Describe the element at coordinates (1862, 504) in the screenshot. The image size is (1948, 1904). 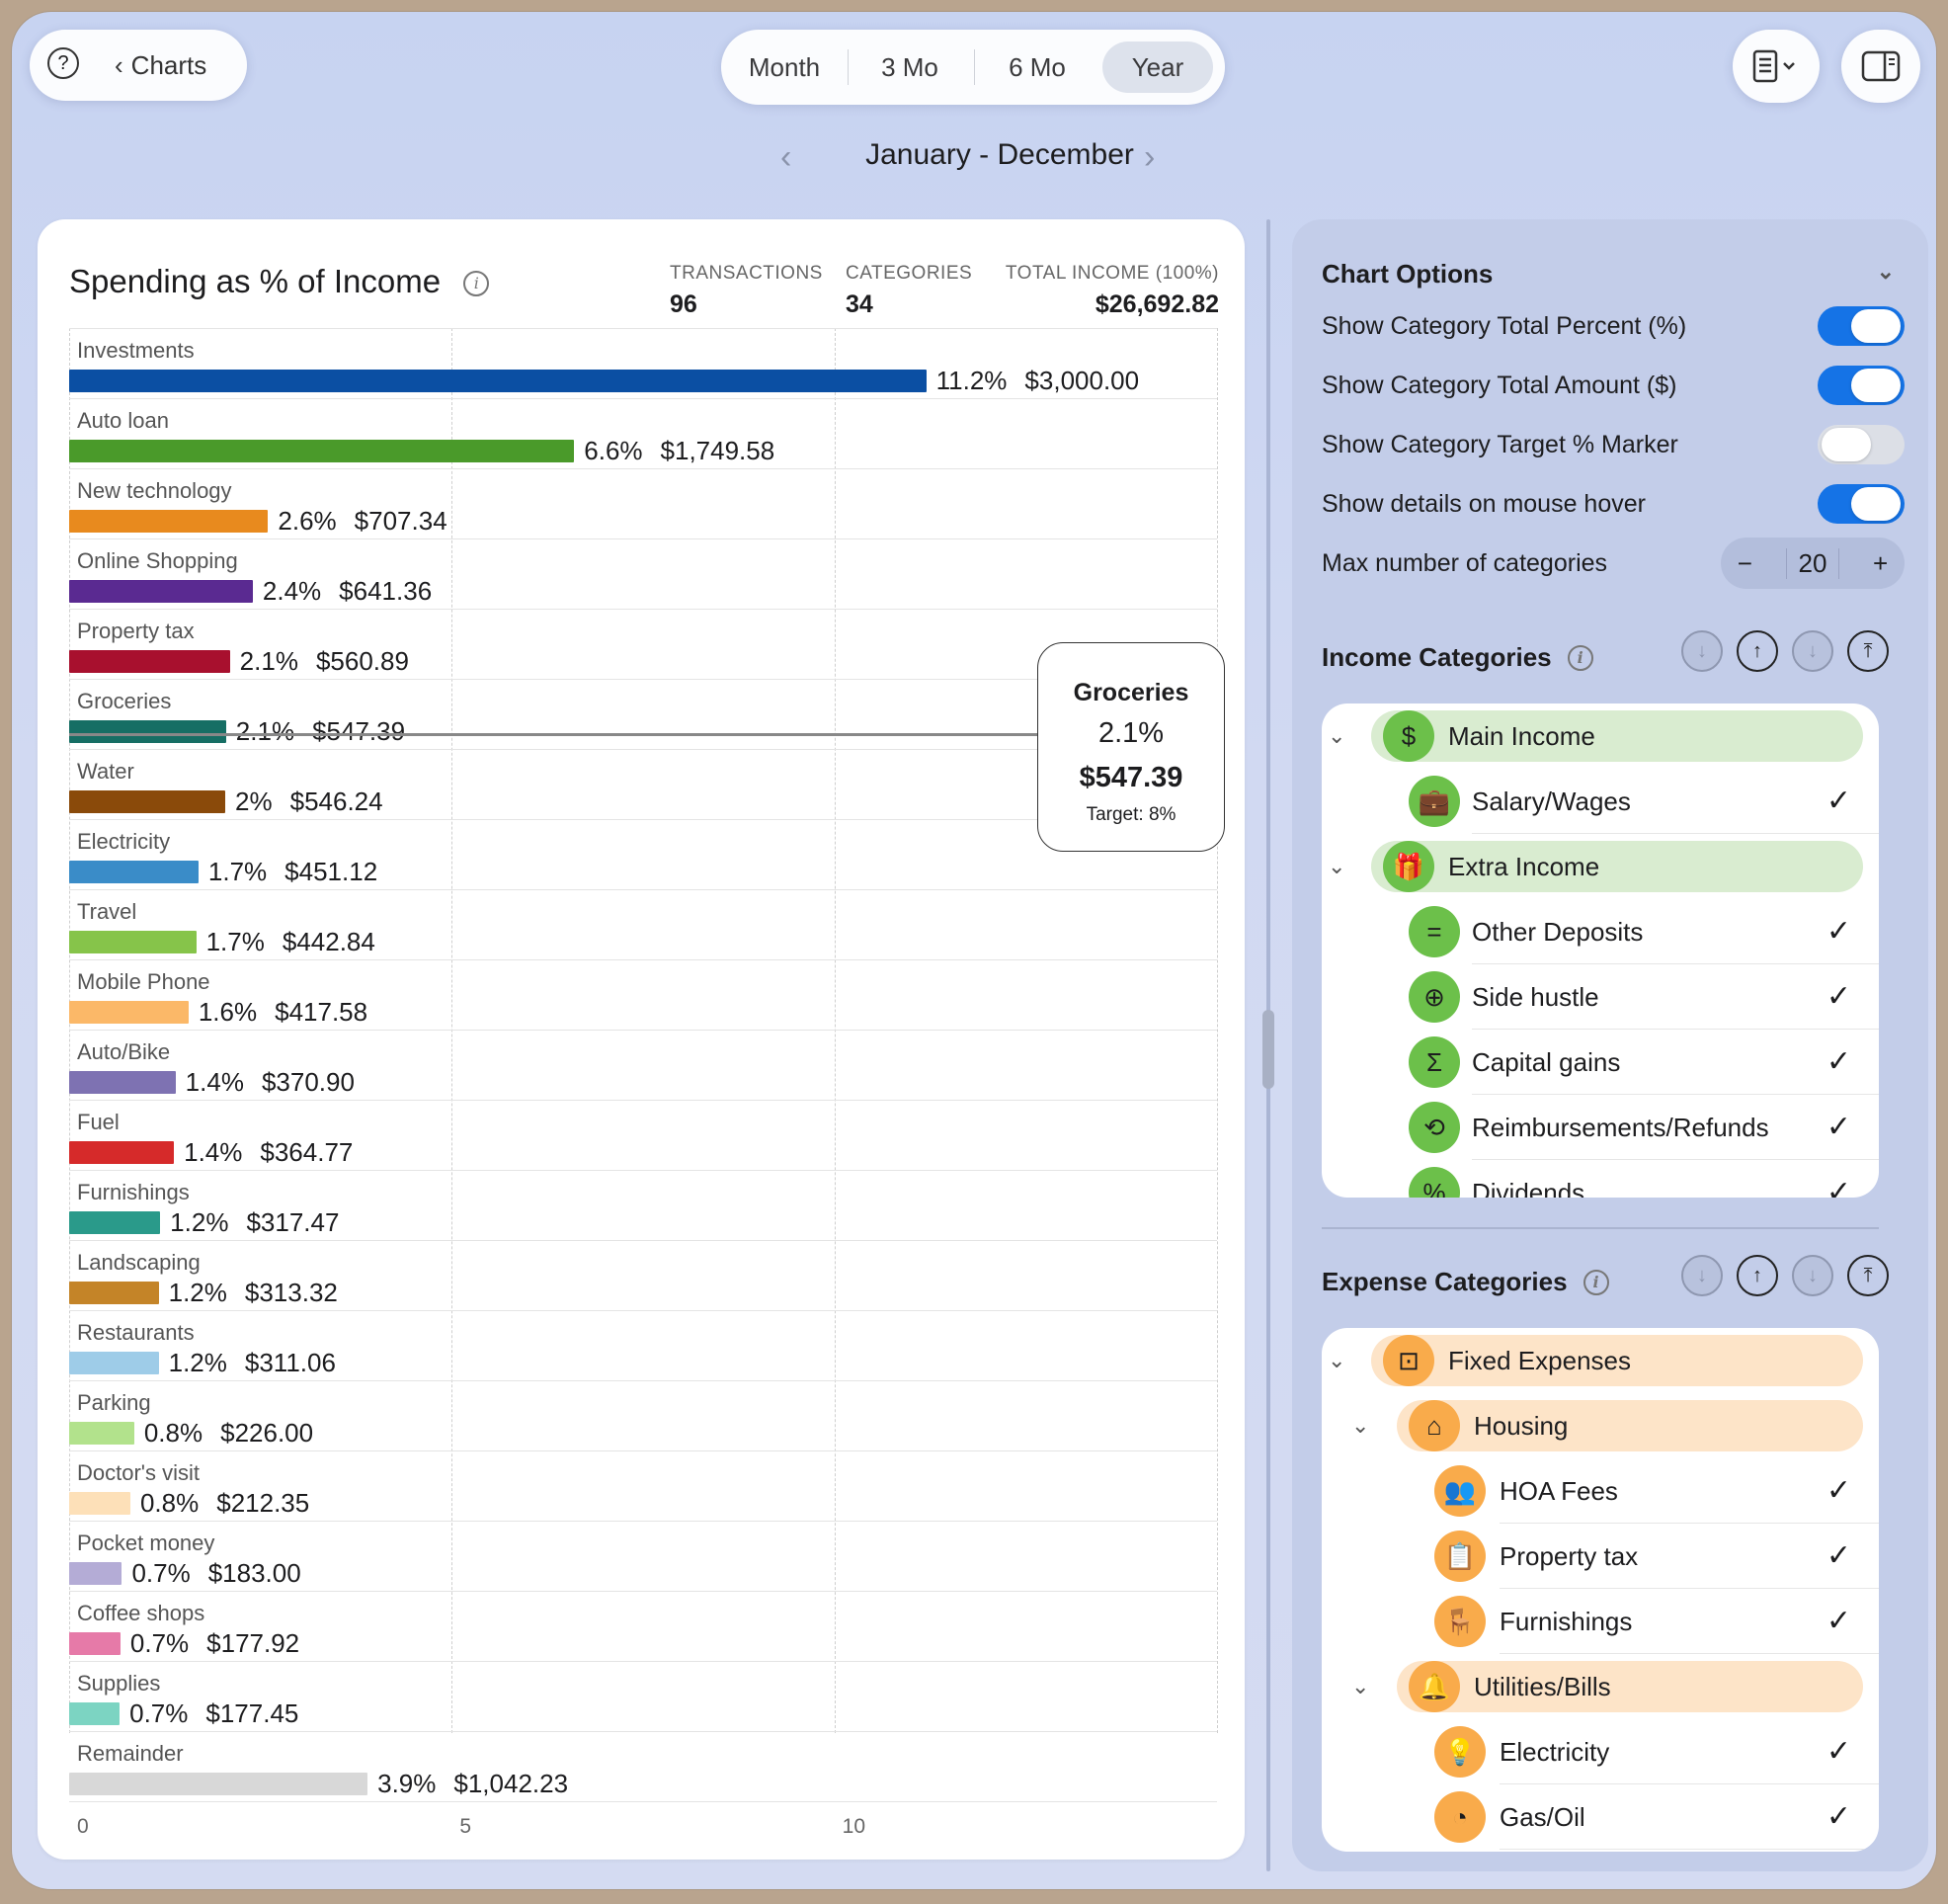
I see `toggle-hover-details` at that location.